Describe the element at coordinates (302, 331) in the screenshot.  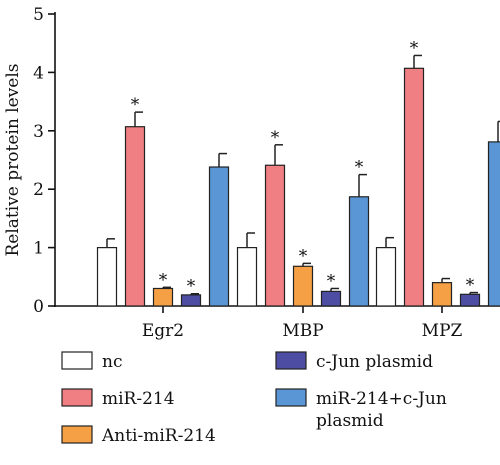
I see `x-tick-label: MBP` at that location.